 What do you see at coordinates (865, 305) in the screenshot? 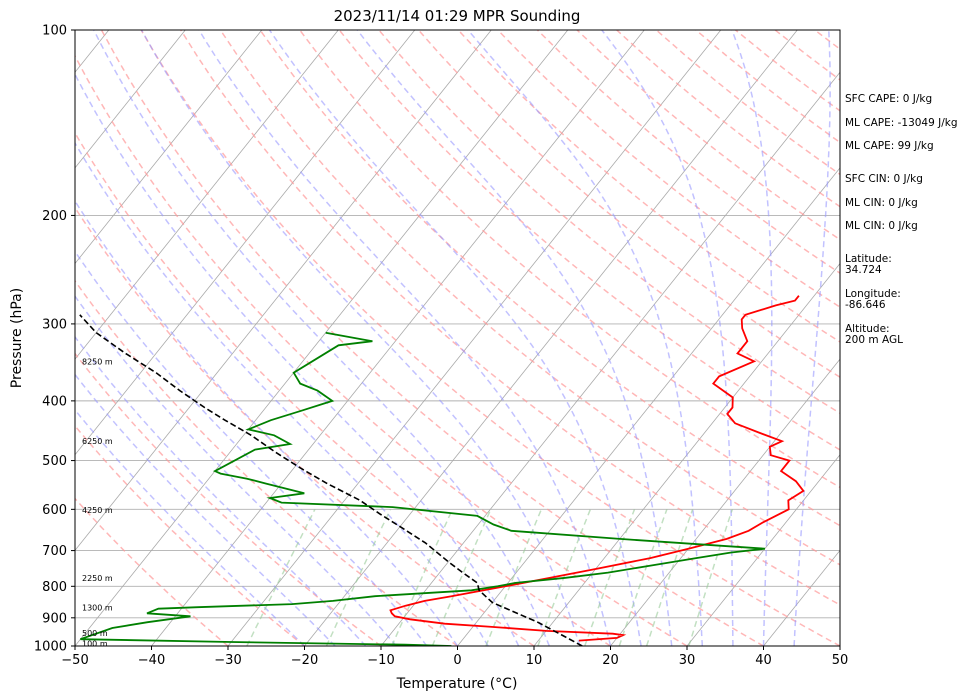
I see `sounding-annotation: -86.646` at bounding box center [865, 305].